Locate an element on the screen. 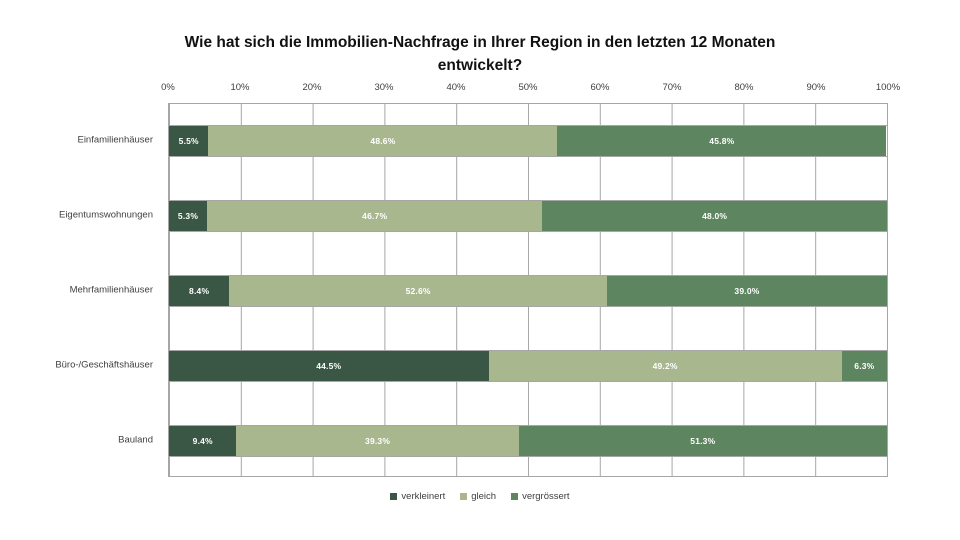 The height and width of the screenshot is (540, 960). bar-segment-verkleinert: 5.5% is located at coordinates (189, 141).